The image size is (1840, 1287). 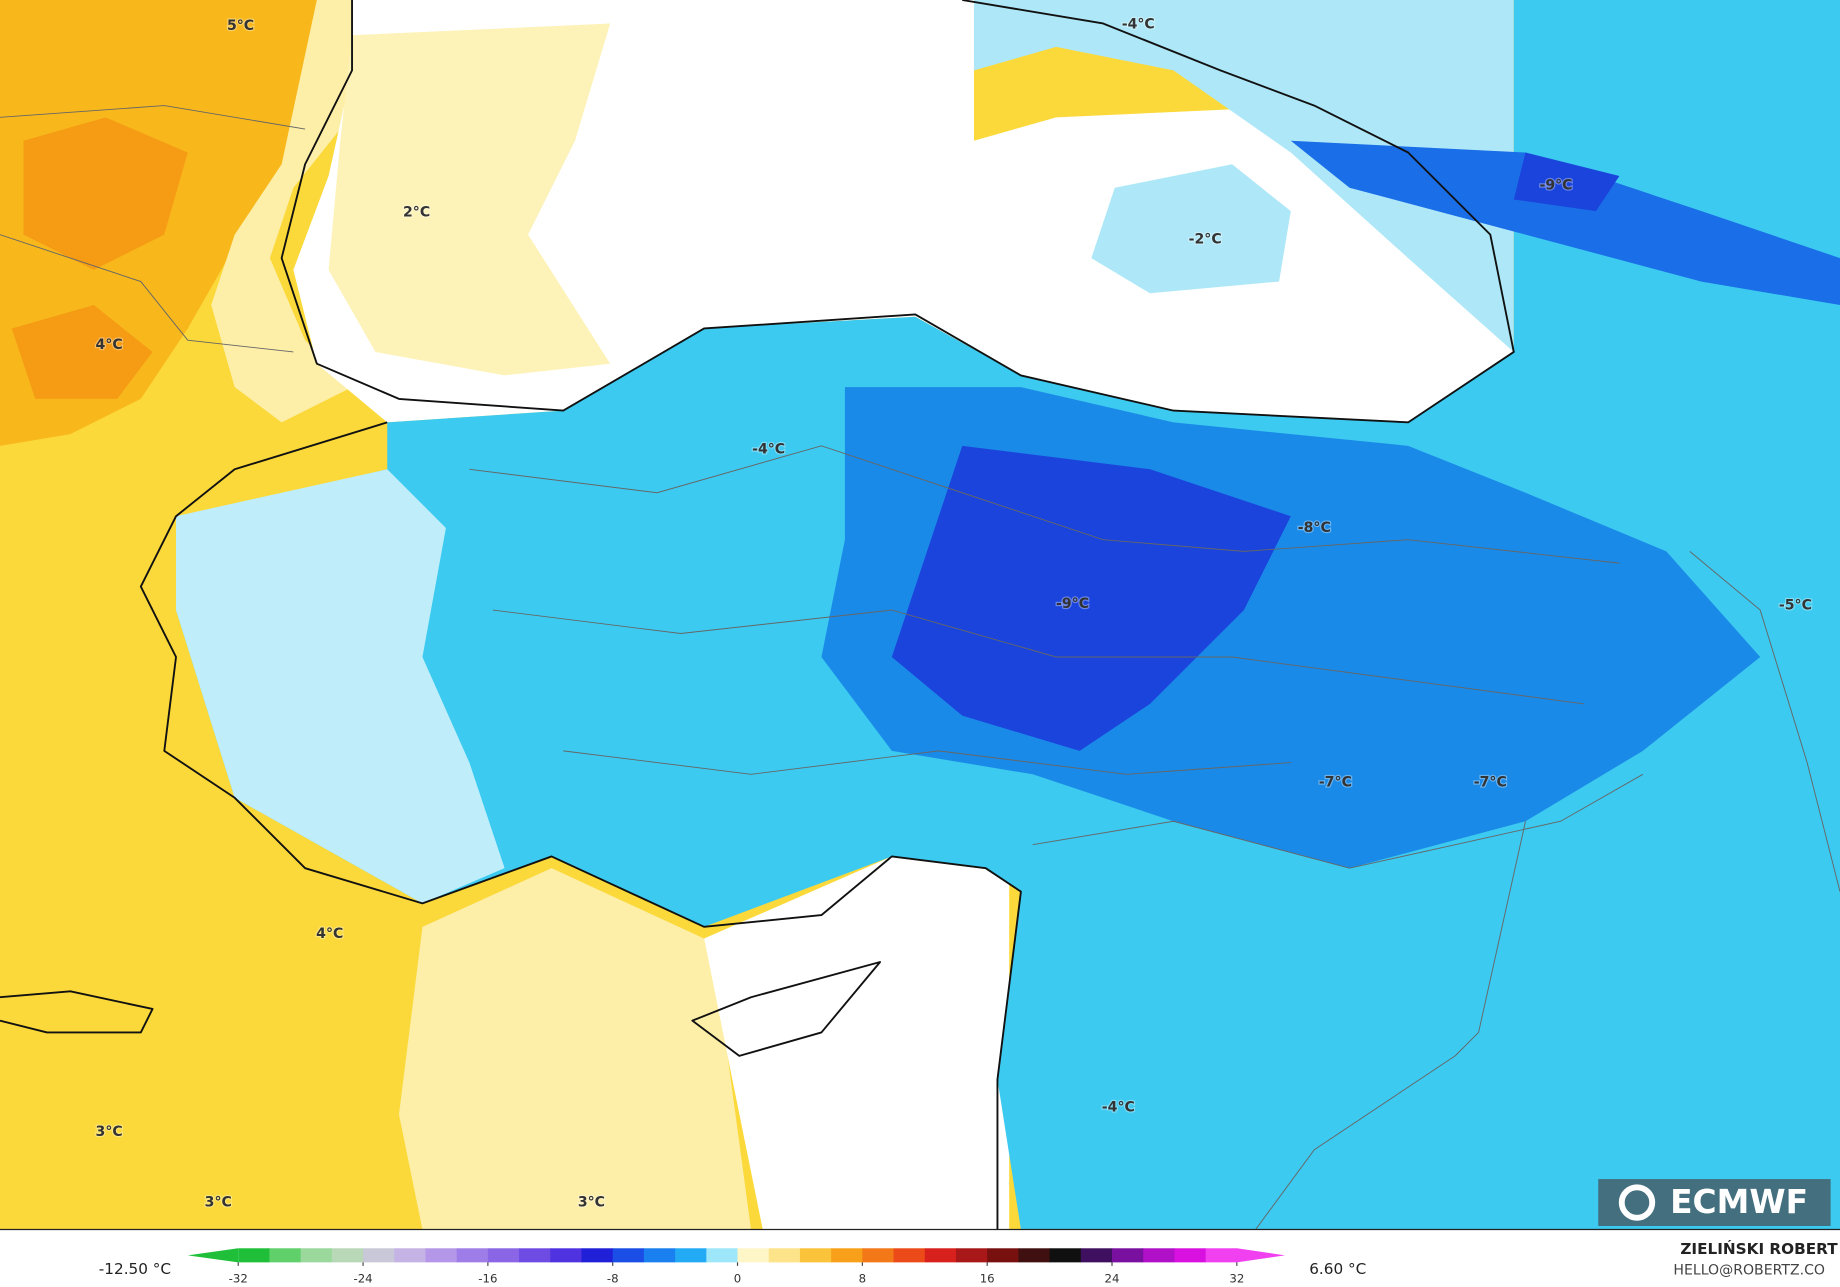 What do you see at coordinates (987, 1278) in the screenshot?
I see `colorbar-tick-label: 16` at bounding box center [987, 1278].